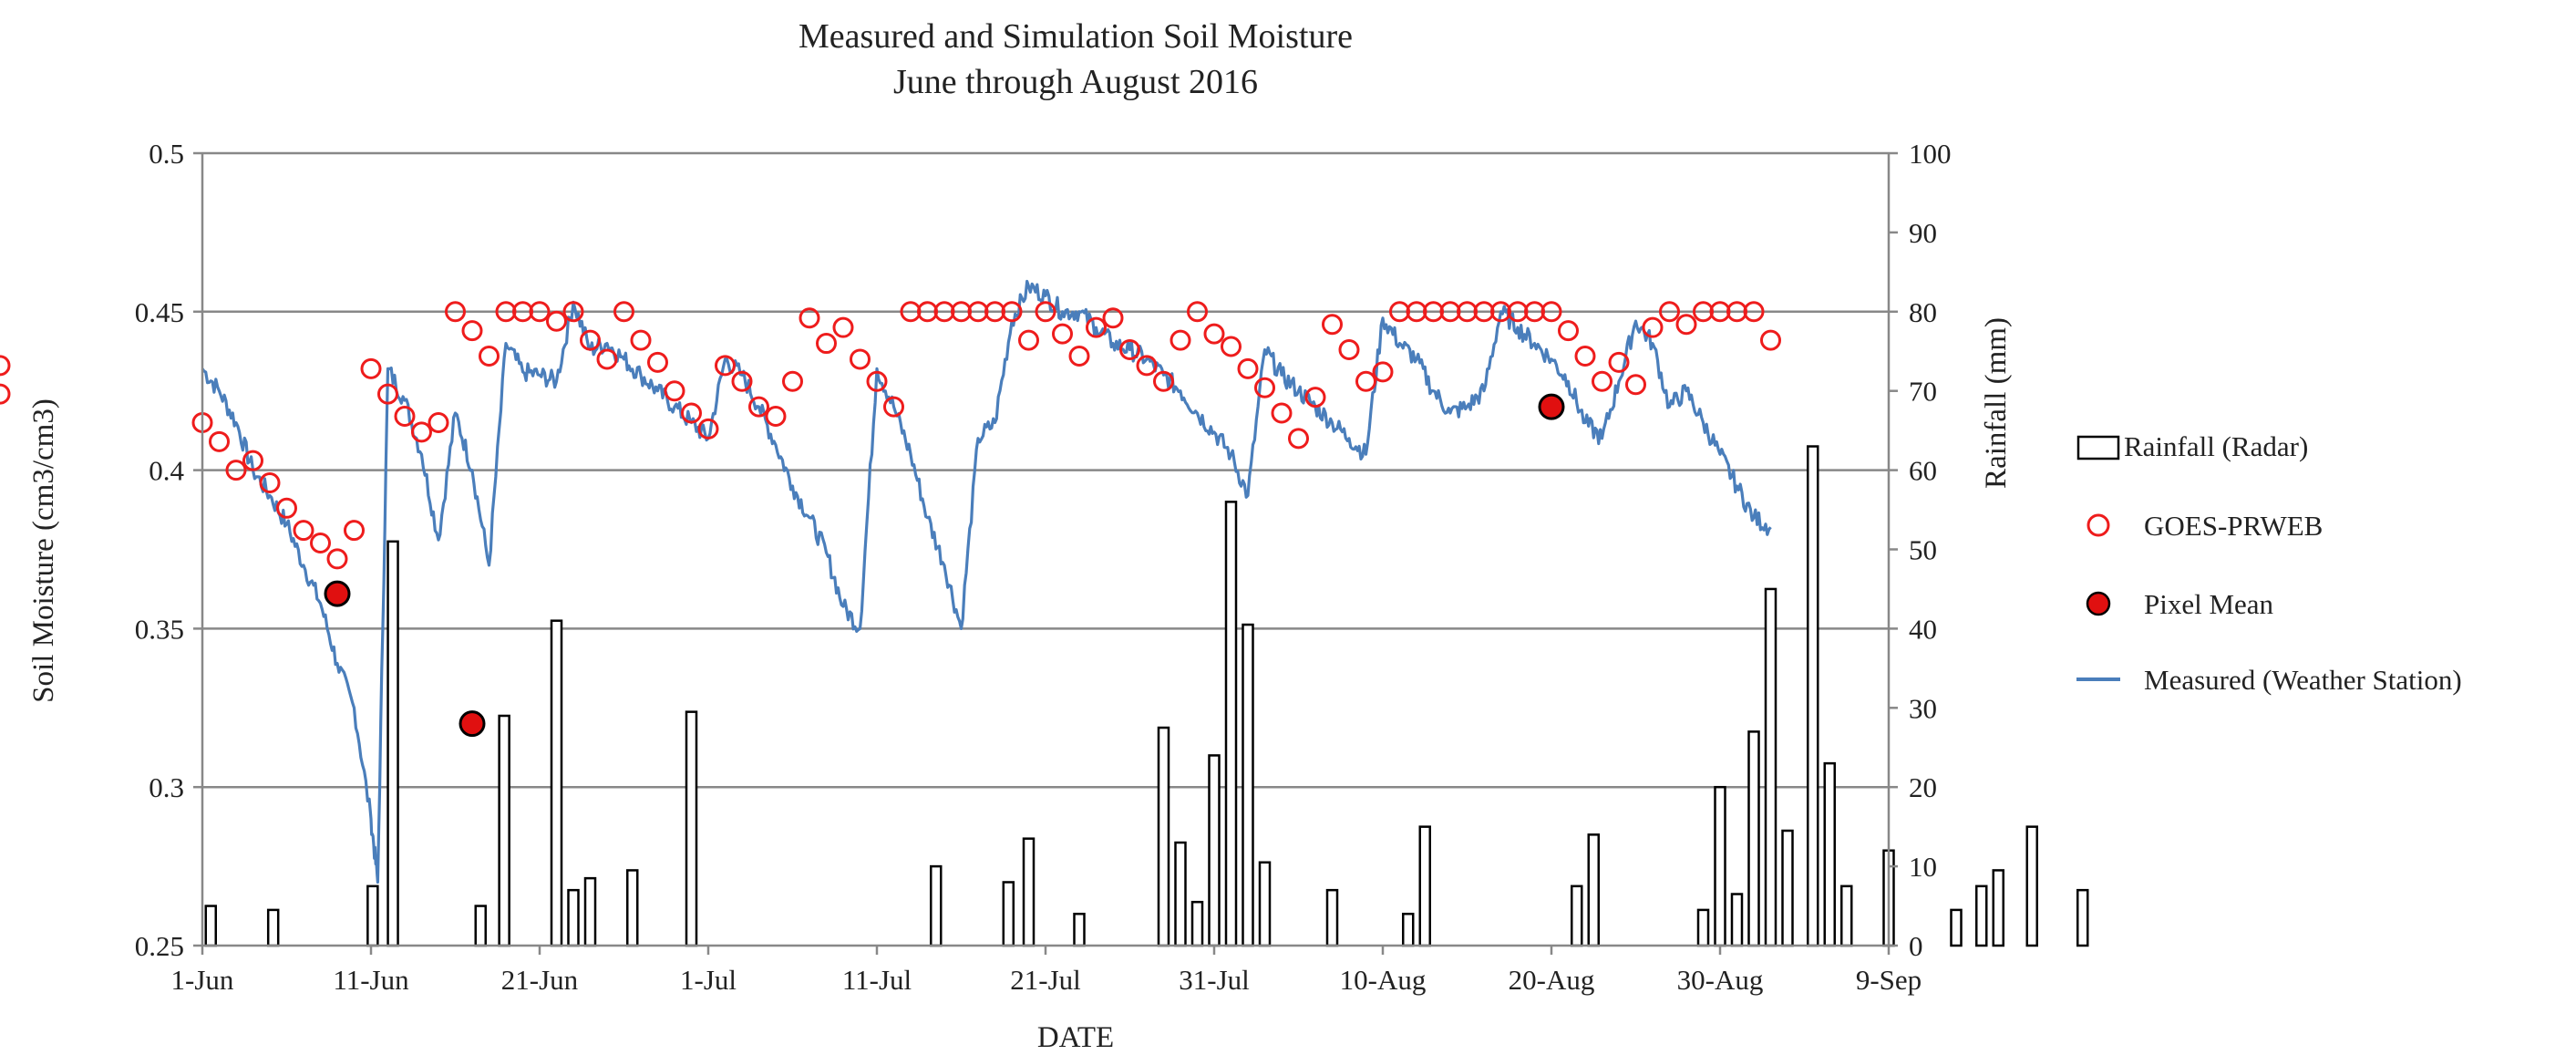  I want to click on y-right-tick-label: 40, so click(1923, 629).